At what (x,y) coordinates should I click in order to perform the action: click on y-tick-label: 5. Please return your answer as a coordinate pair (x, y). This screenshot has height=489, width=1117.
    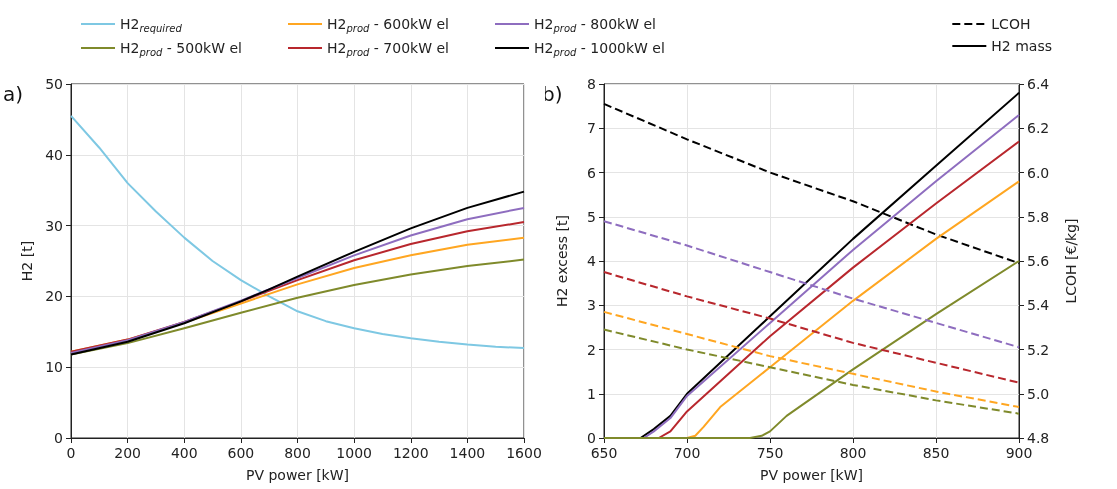
    Looking at the image, I should click on (591, 216).